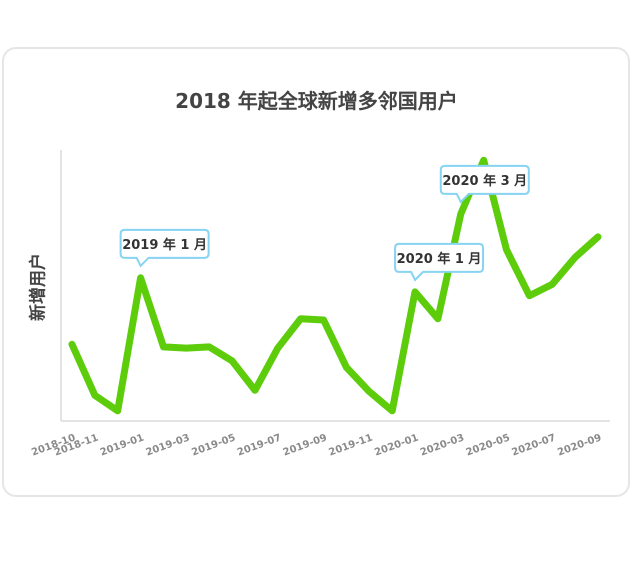 This screenshot has height=561, width=633. What do you see at coordinates (442, 445) in the screenshot?
I see `x-tick-label: 2020-03` at bounding box center [442, 445].